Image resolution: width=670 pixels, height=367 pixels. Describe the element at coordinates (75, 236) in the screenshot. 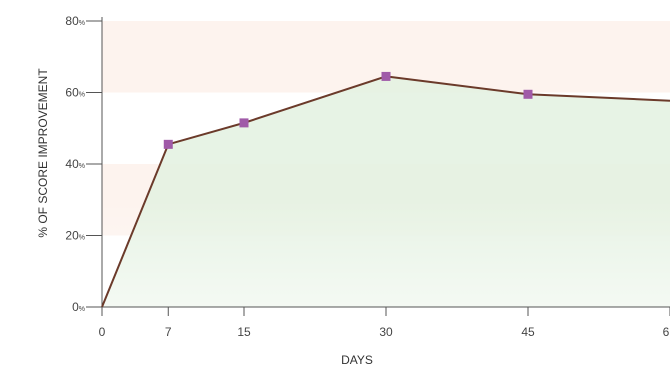

I see `y-tick-label: 20%` at that location.